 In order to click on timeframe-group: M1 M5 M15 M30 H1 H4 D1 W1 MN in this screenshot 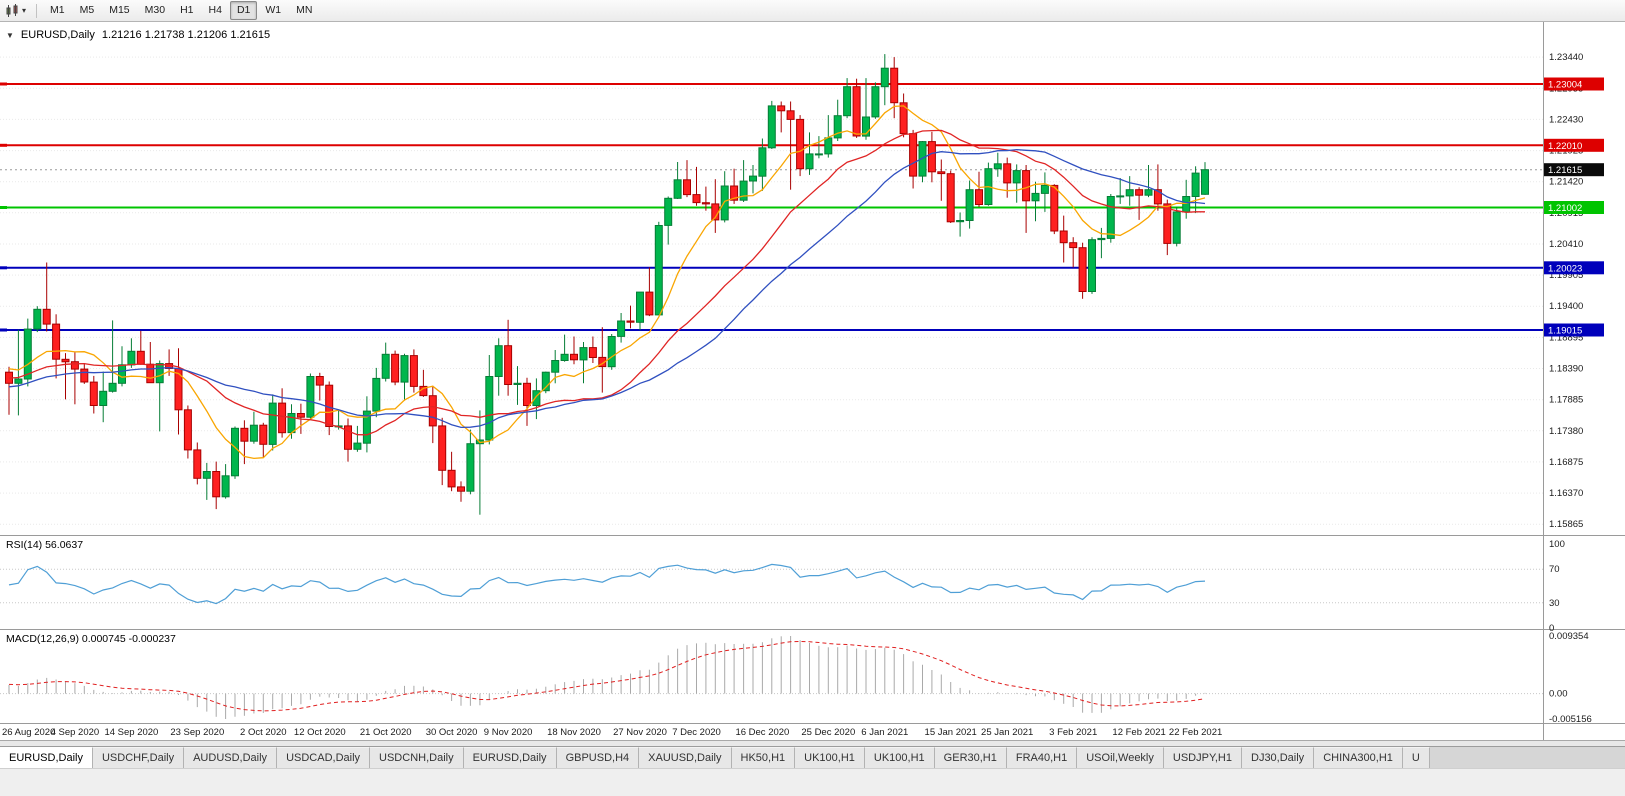, I will do `click(181, 10)`.